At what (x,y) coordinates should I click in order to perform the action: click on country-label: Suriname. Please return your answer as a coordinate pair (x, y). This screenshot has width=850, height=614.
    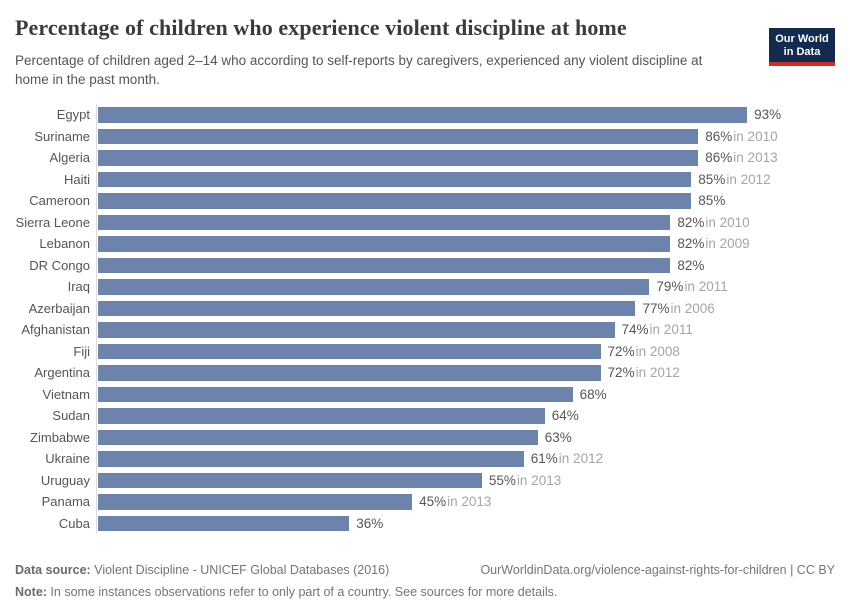
    Looking at the image, I should click on (62, 136).